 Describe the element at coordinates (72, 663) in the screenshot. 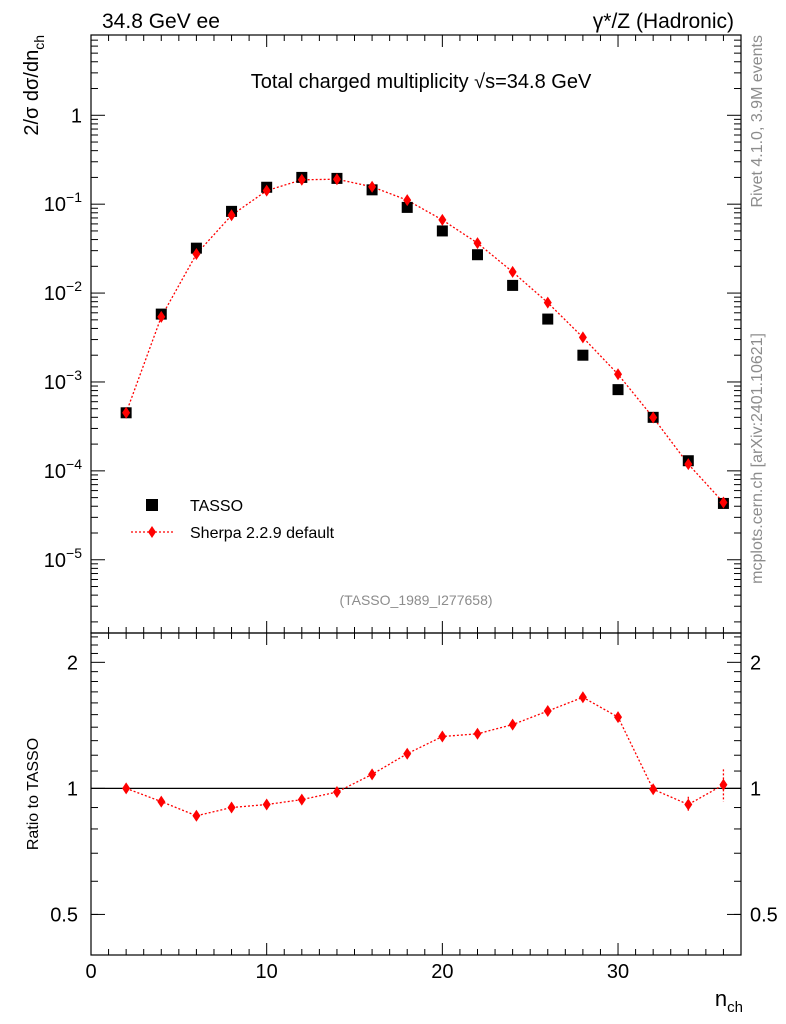

I see `ratio-y-tick-label-left: 2` at that location.